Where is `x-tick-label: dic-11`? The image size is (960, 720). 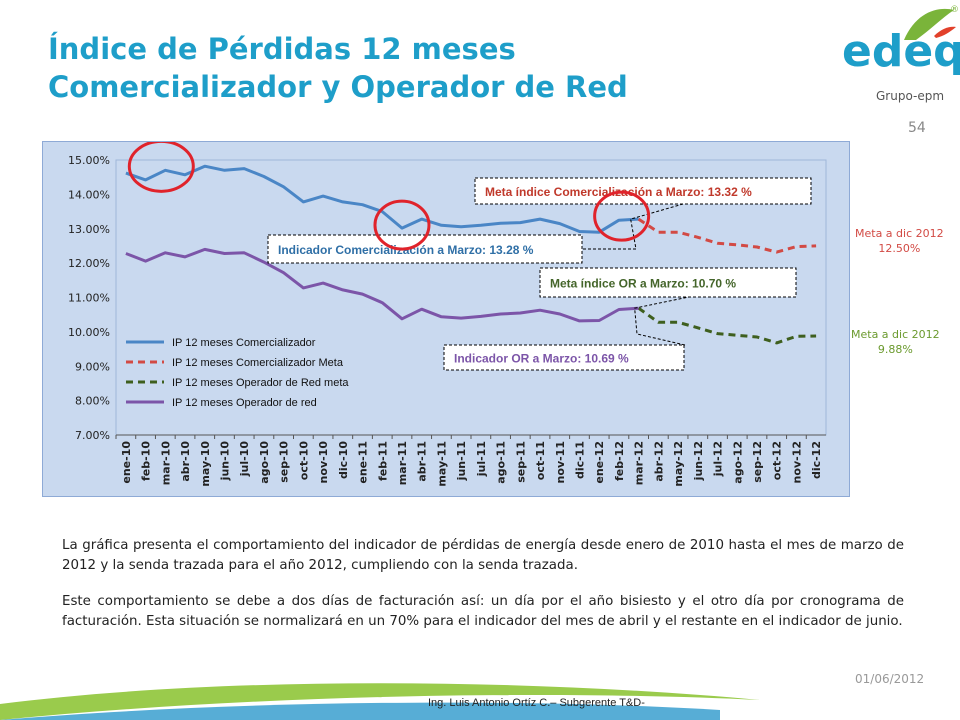
x-tick-label: dic-11 is located at coordinates (579, 460).